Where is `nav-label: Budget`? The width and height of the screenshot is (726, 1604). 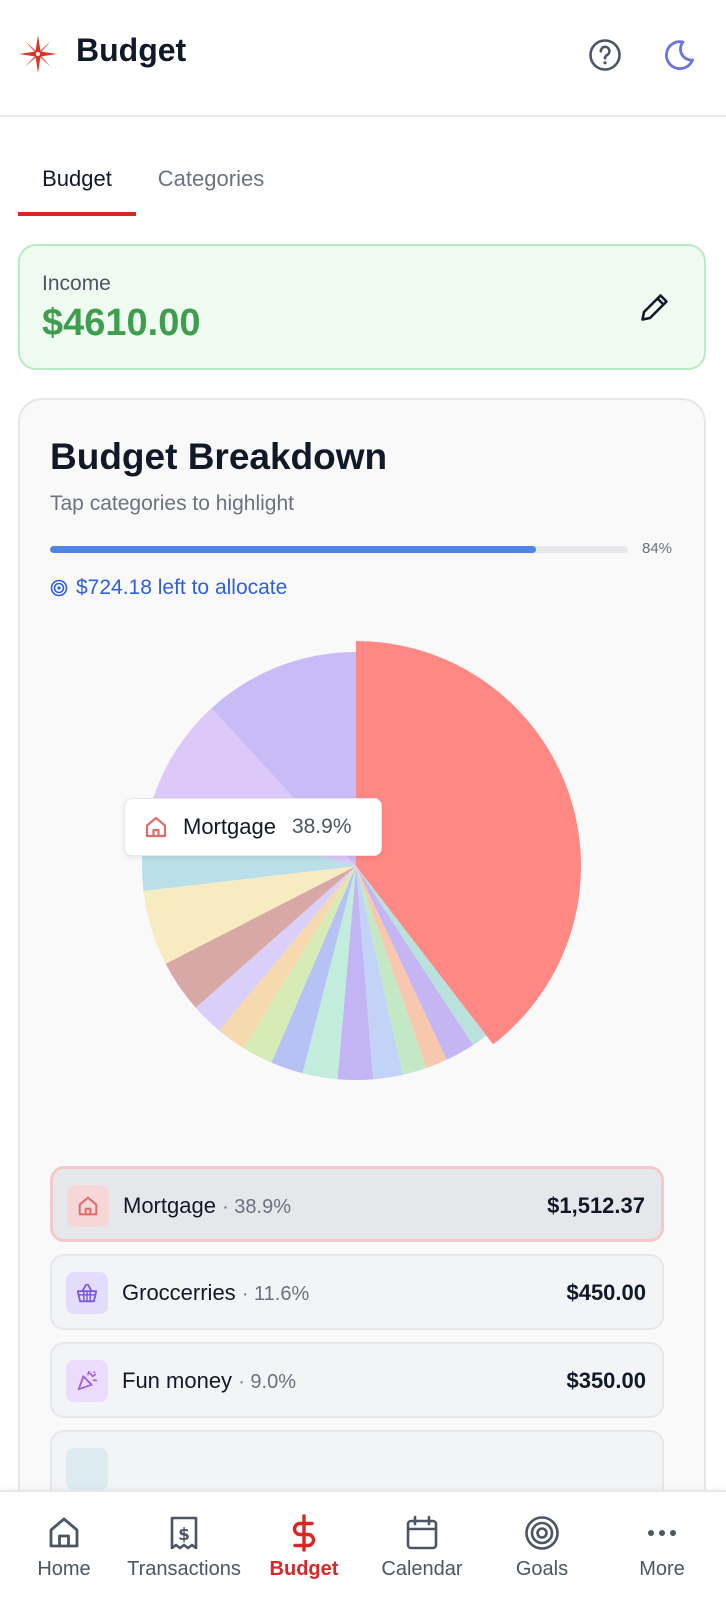
nav-label: Budget is located at coordinates (304, 1569).